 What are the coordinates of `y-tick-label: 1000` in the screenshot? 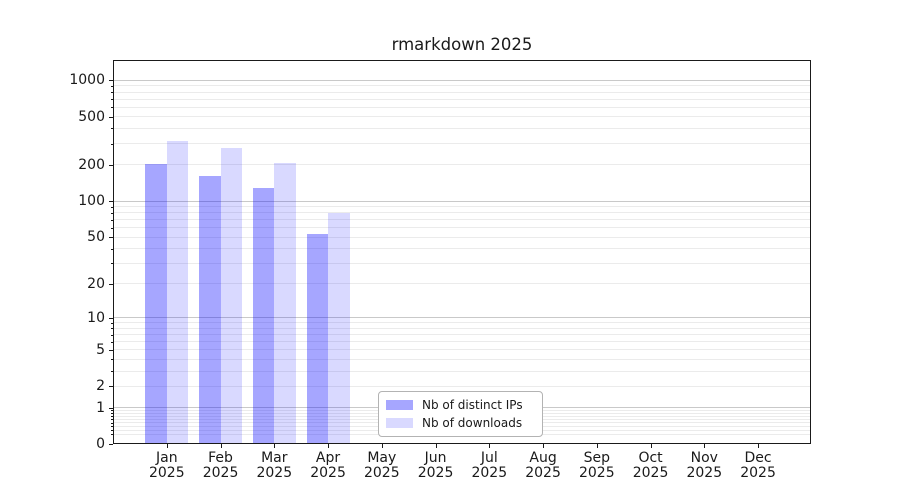 It's located at (87, 80).